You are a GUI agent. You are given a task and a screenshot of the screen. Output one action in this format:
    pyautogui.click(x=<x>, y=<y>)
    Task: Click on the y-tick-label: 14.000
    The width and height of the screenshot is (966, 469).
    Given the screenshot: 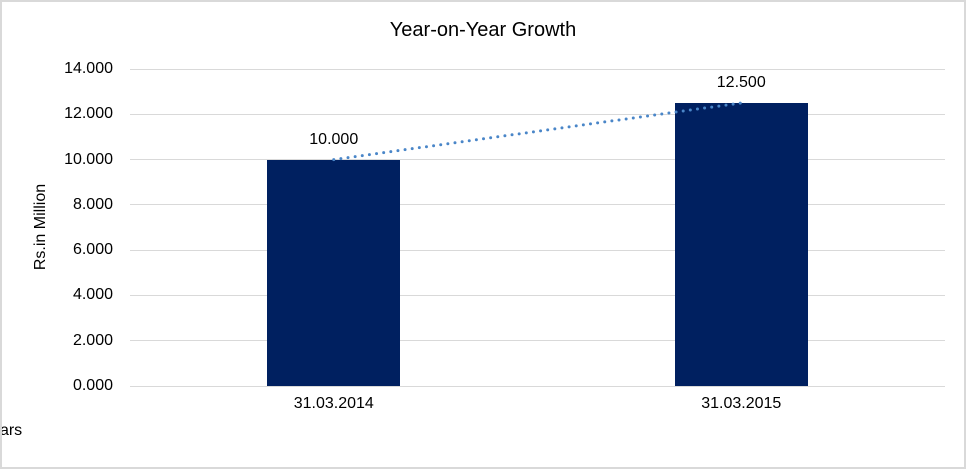 What is the action you would take?
    pyautogui.click(x=88, y=68)
    